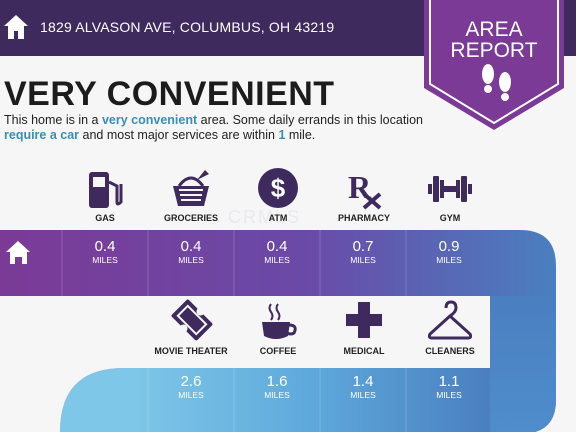  What do you see at coordinates (494, 50) in the screenshot?
I see `badge-line-2: REPORT` at bounding box center [494, 50].